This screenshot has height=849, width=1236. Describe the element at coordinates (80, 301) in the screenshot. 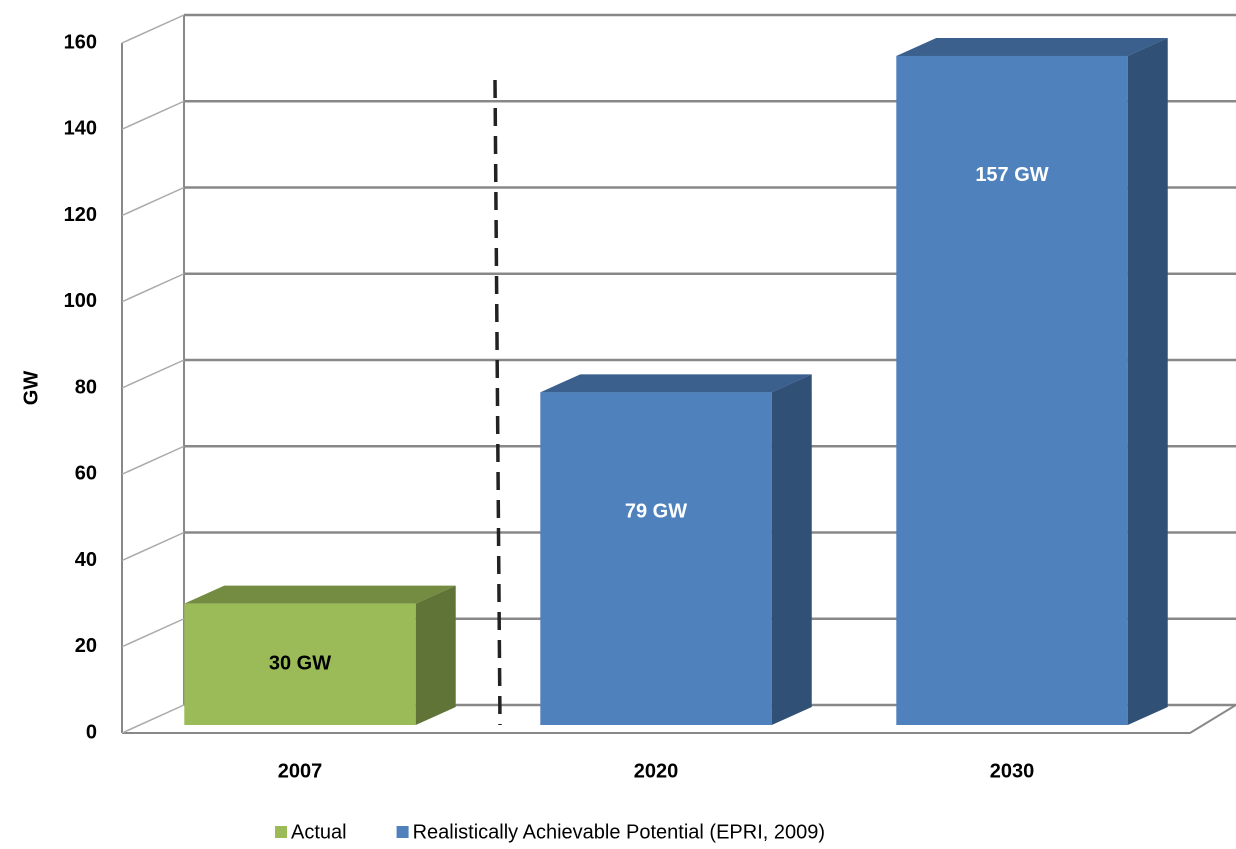

I see `y-tick-label: 100` at that location.